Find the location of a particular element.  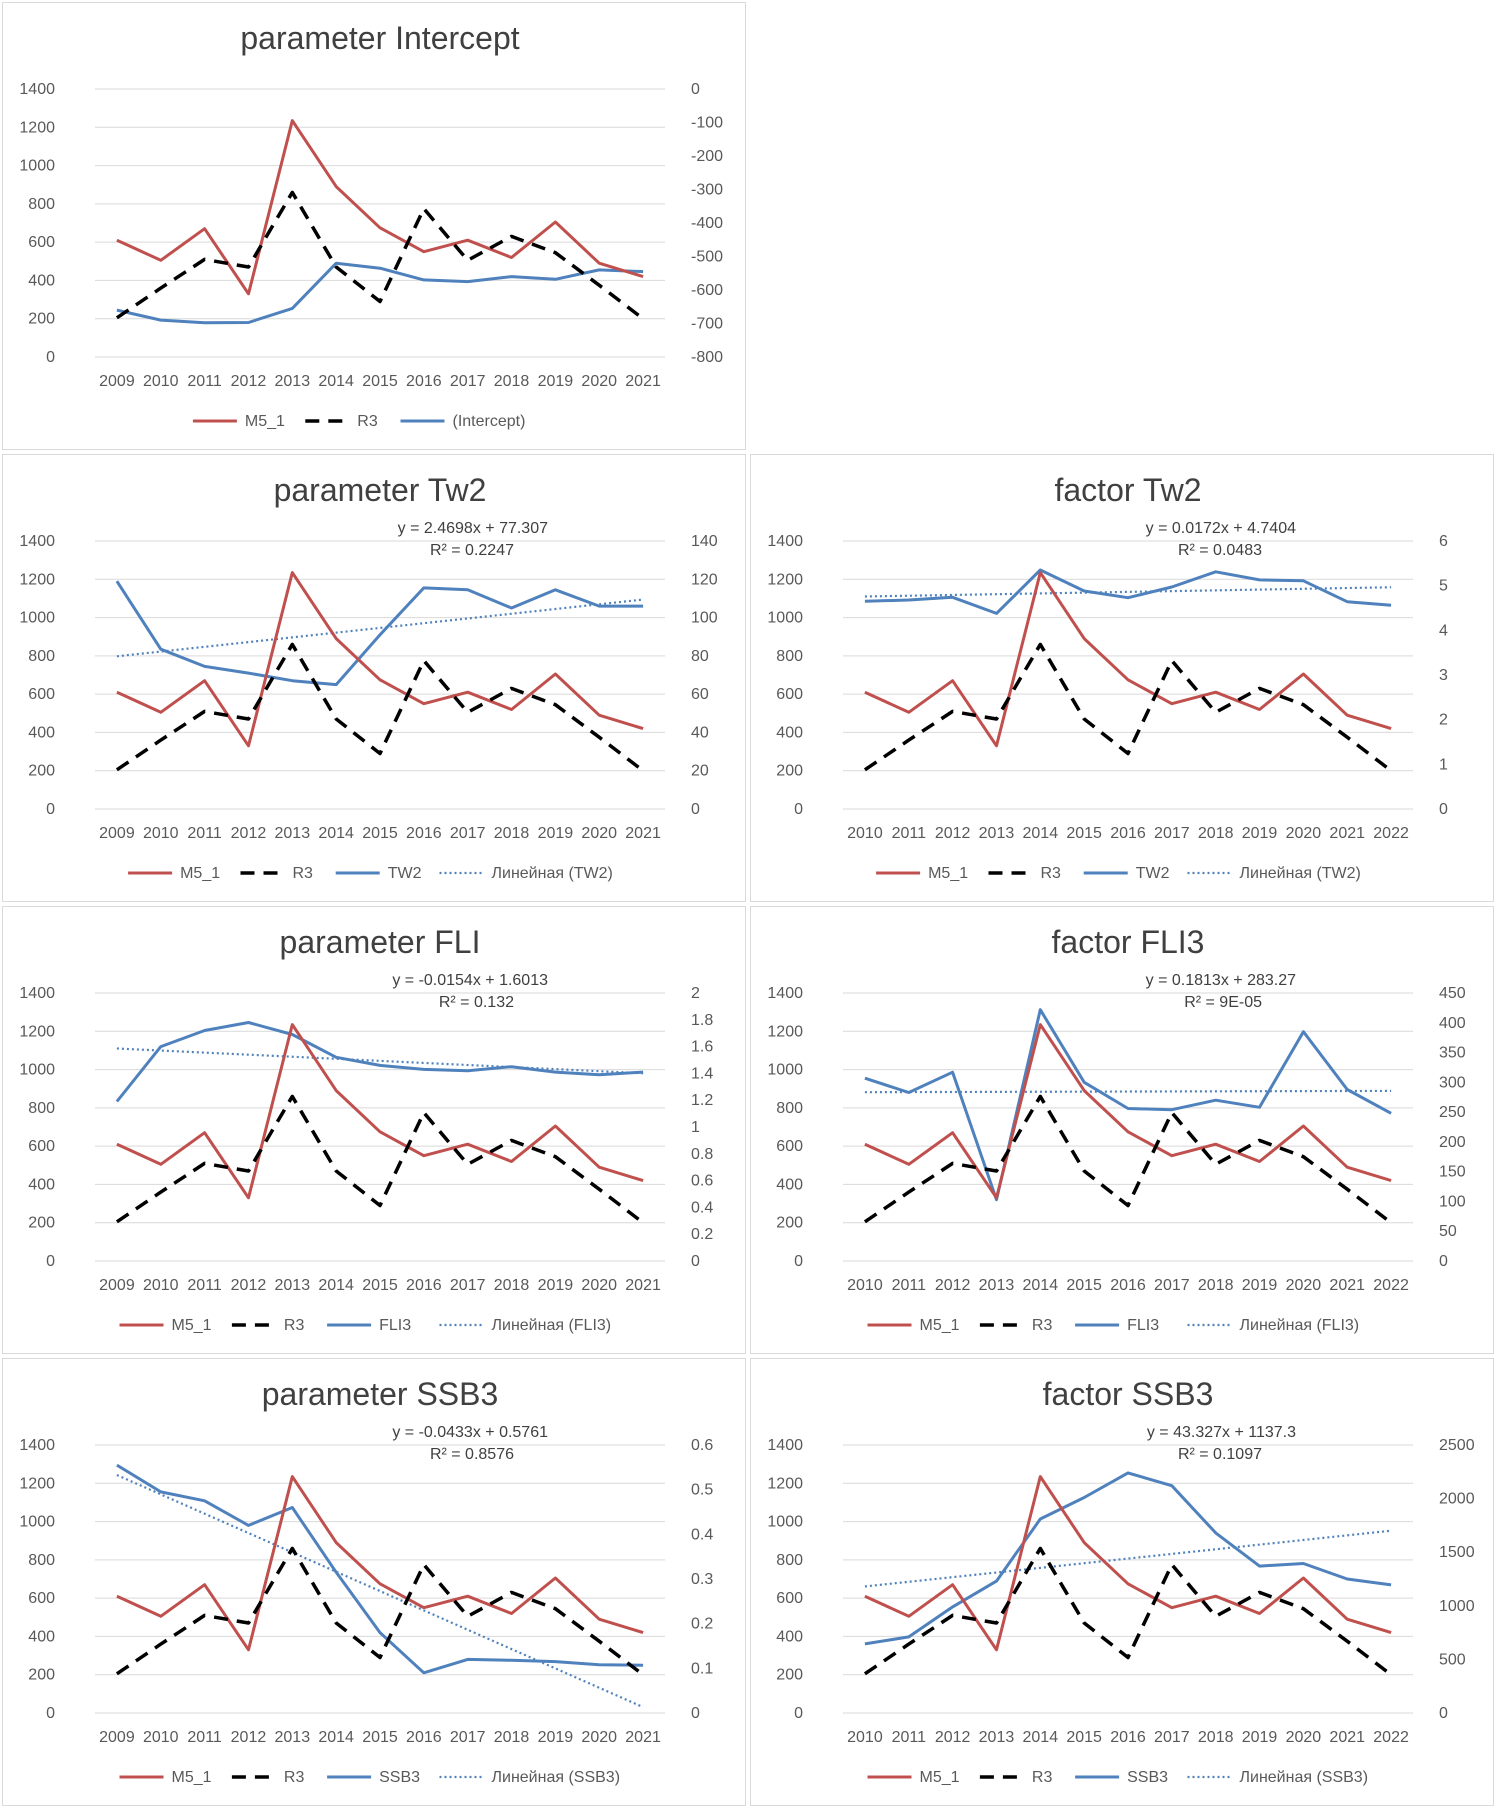

legend-label: (Intercept) is located at coordinates (489, 421).